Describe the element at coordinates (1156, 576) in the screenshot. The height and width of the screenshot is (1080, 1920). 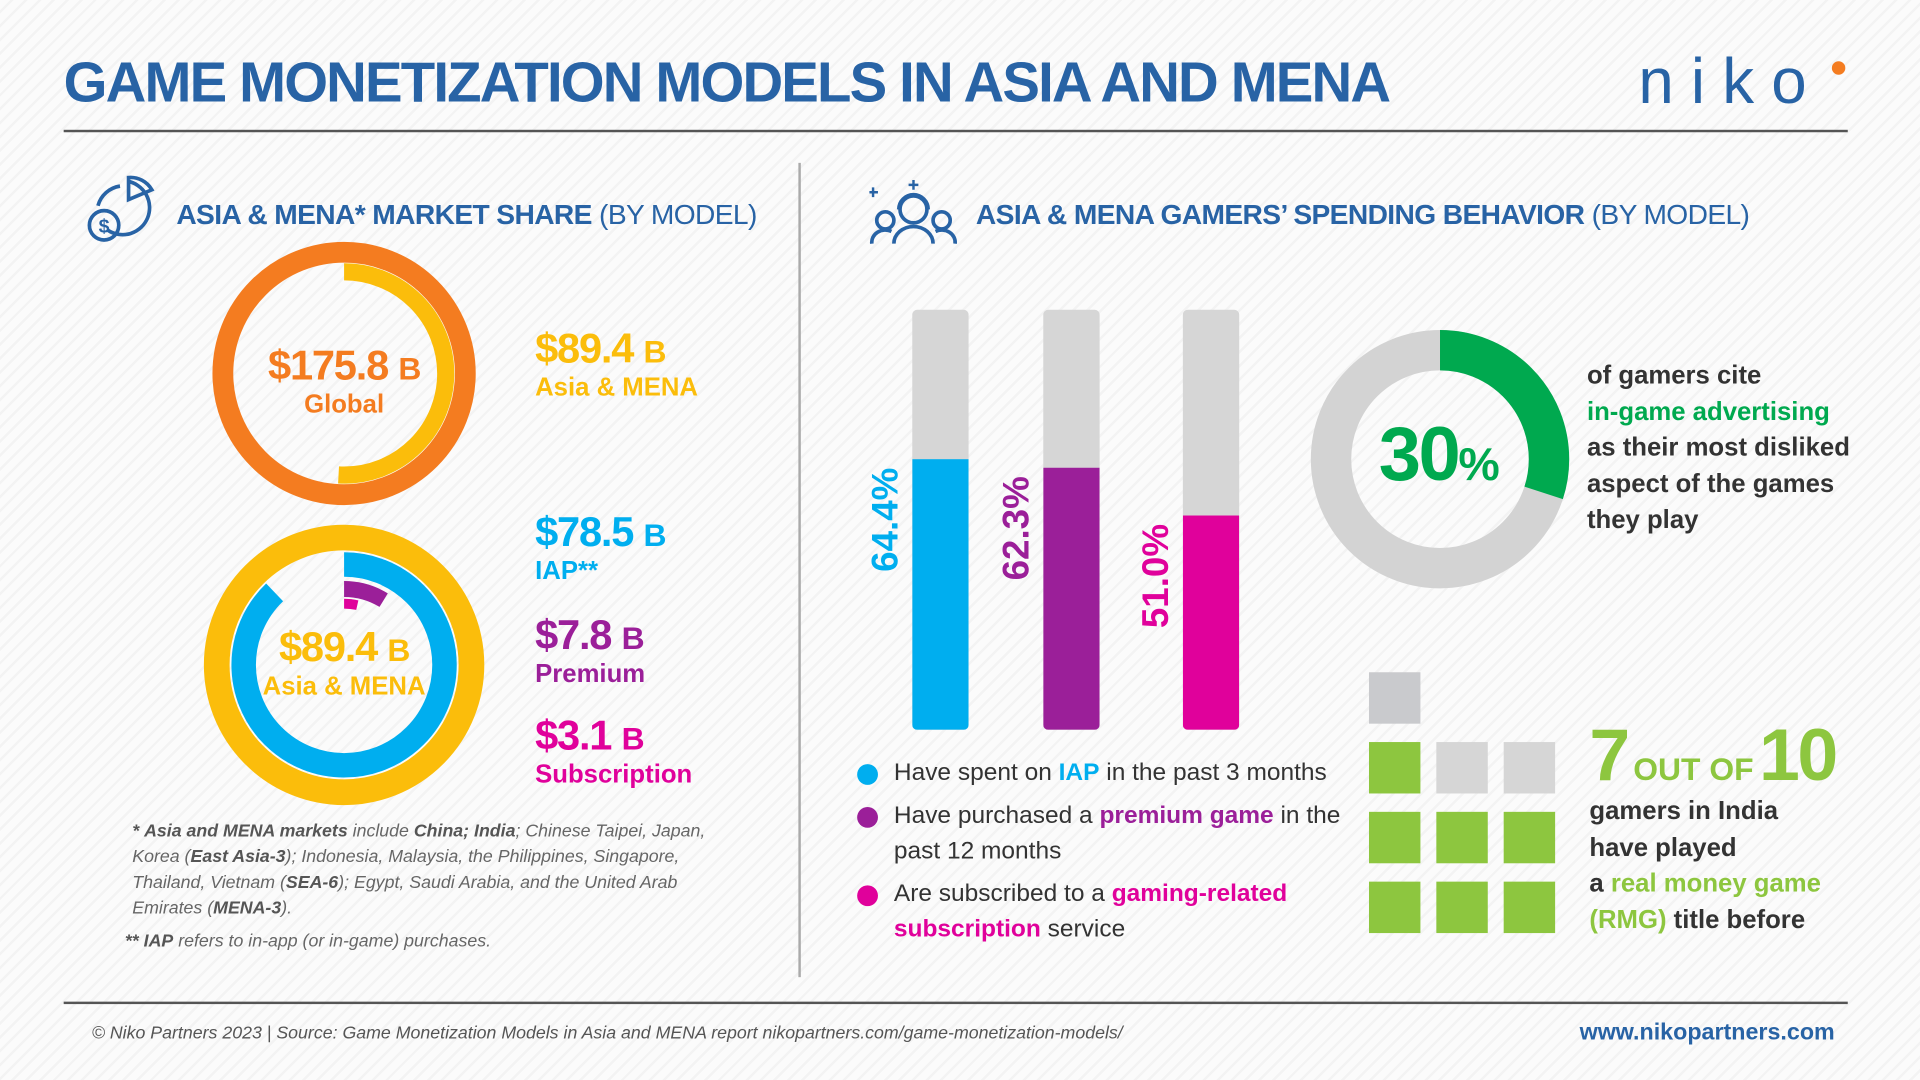
I see `bar-label: 51.0%` at that location.